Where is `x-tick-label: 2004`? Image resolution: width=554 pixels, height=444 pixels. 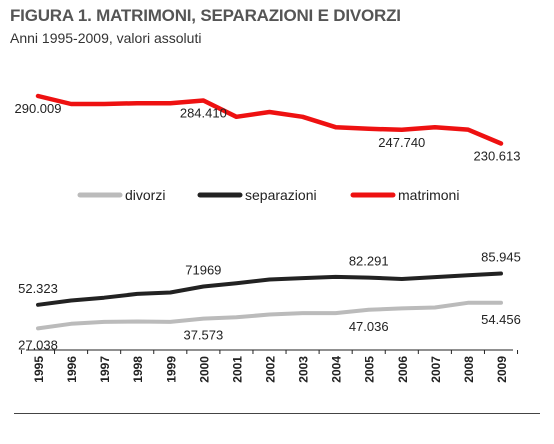
x-tick-label: 2004 is located at coordinates (337, 369).